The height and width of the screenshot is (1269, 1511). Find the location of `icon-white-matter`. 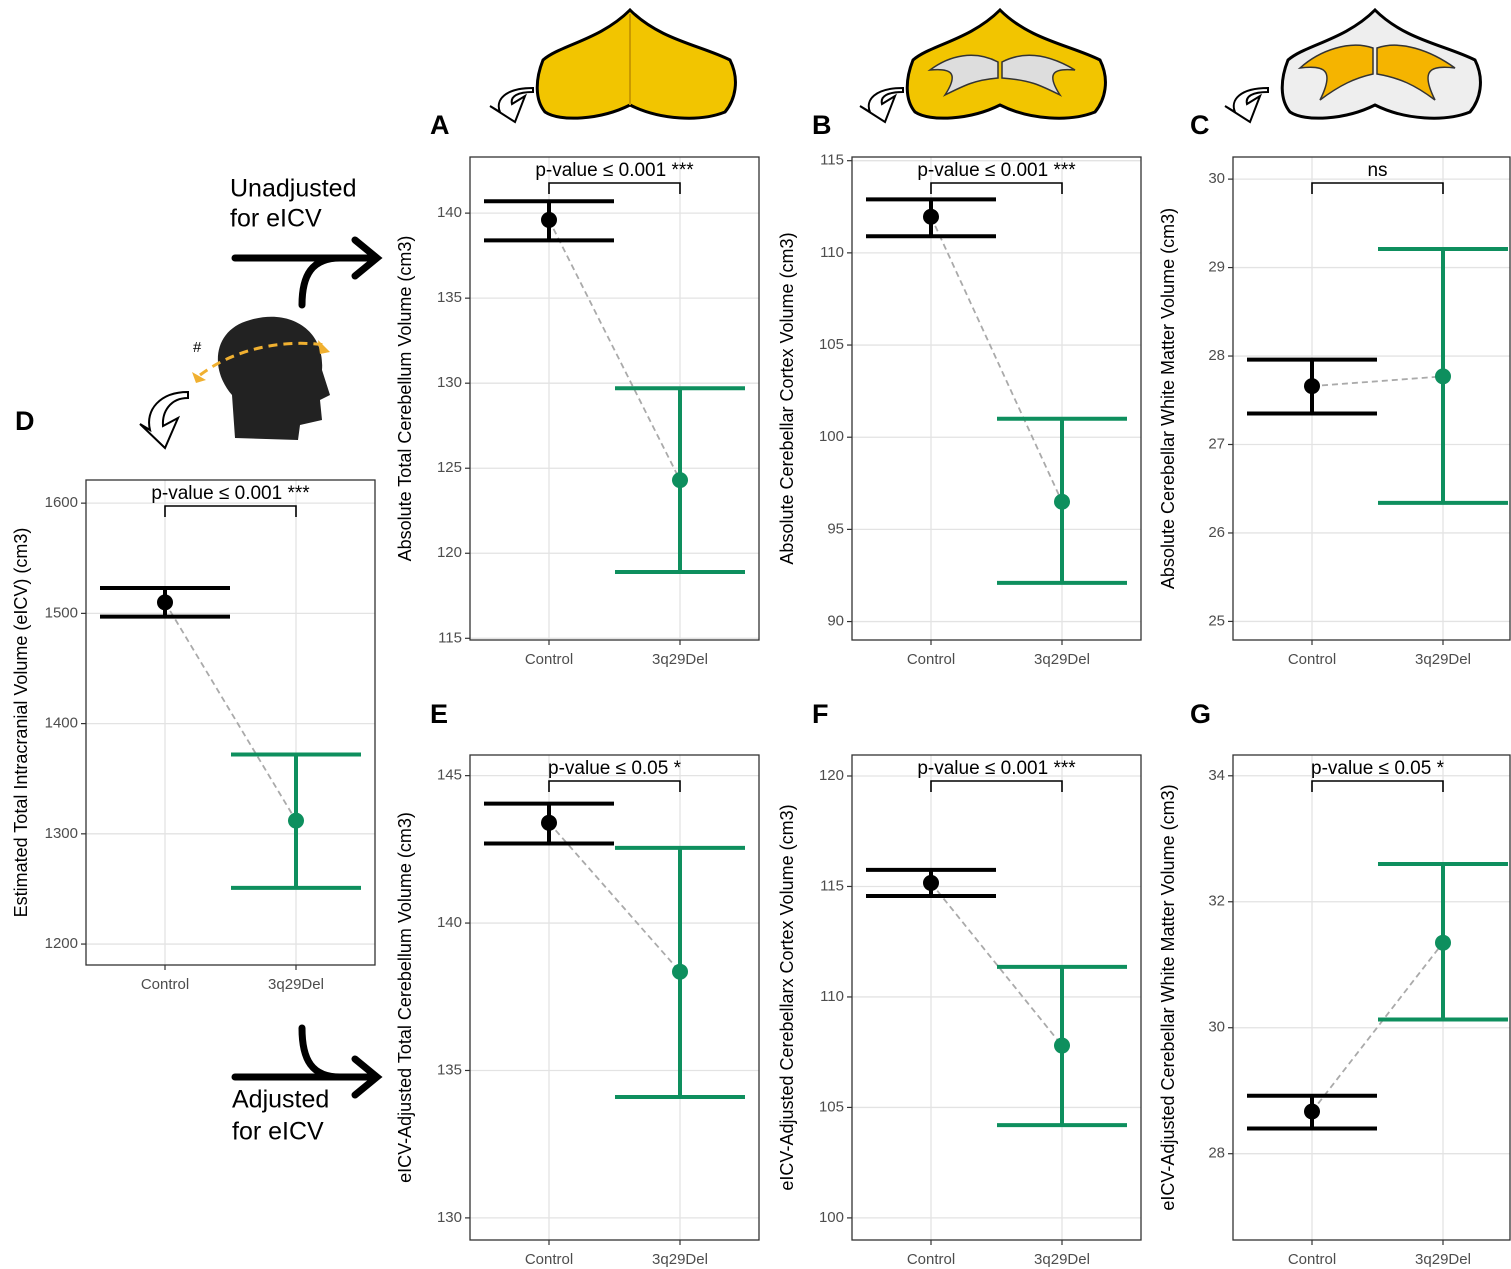

icon-white-matter is located at coordinates (1353, 65).